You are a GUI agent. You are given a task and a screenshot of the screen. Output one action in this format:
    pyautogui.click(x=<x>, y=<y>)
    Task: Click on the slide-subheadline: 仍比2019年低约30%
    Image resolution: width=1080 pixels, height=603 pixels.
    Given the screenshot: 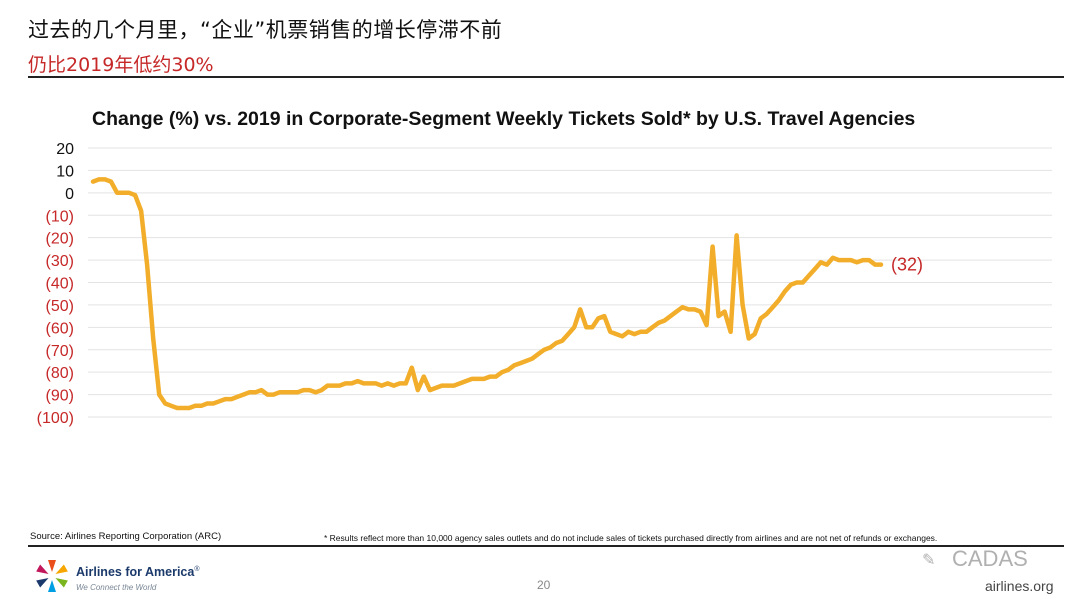 What is the action you would take?
    pyautogui.click(x=121, y=65)
    